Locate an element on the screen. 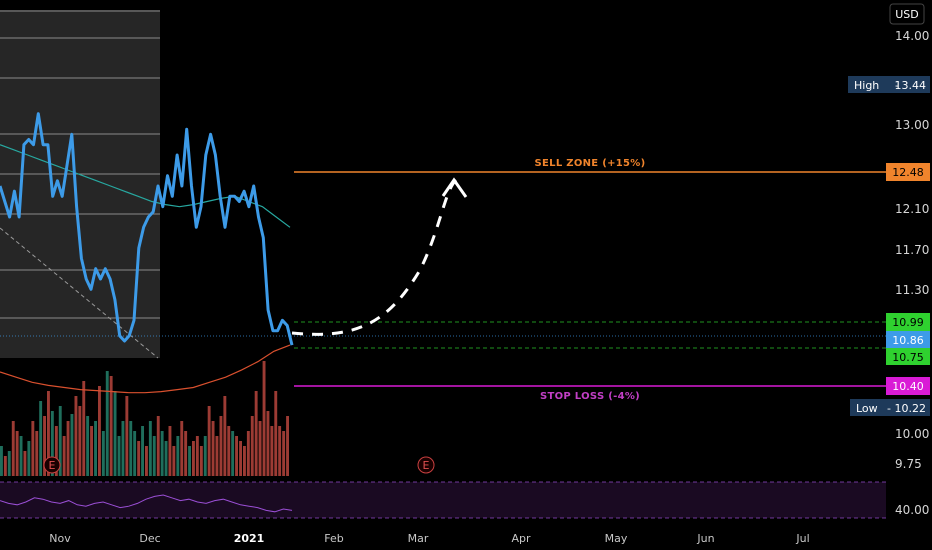 The image size is (932, 550). sell-zone-label: SELL ZONE (+15%) is located at coordinates (590, 163).